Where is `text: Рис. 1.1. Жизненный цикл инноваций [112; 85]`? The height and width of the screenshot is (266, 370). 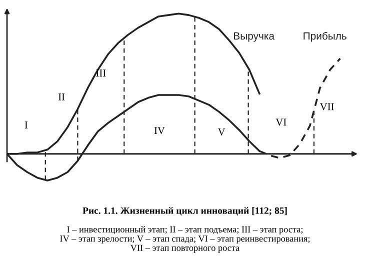
text: Рис. 1.1. Жизненный цикл инноваций [112; 85] is located at coordinates (184, 211).